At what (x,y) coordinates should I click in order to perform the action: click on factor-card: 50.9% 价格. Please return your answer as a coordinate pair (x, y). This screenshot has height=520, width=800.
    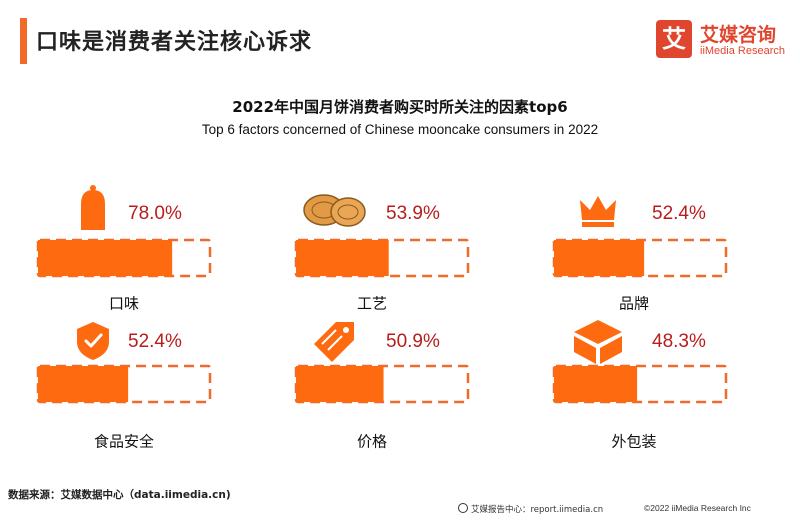
    Looking at the image, I should click on (382, 386).